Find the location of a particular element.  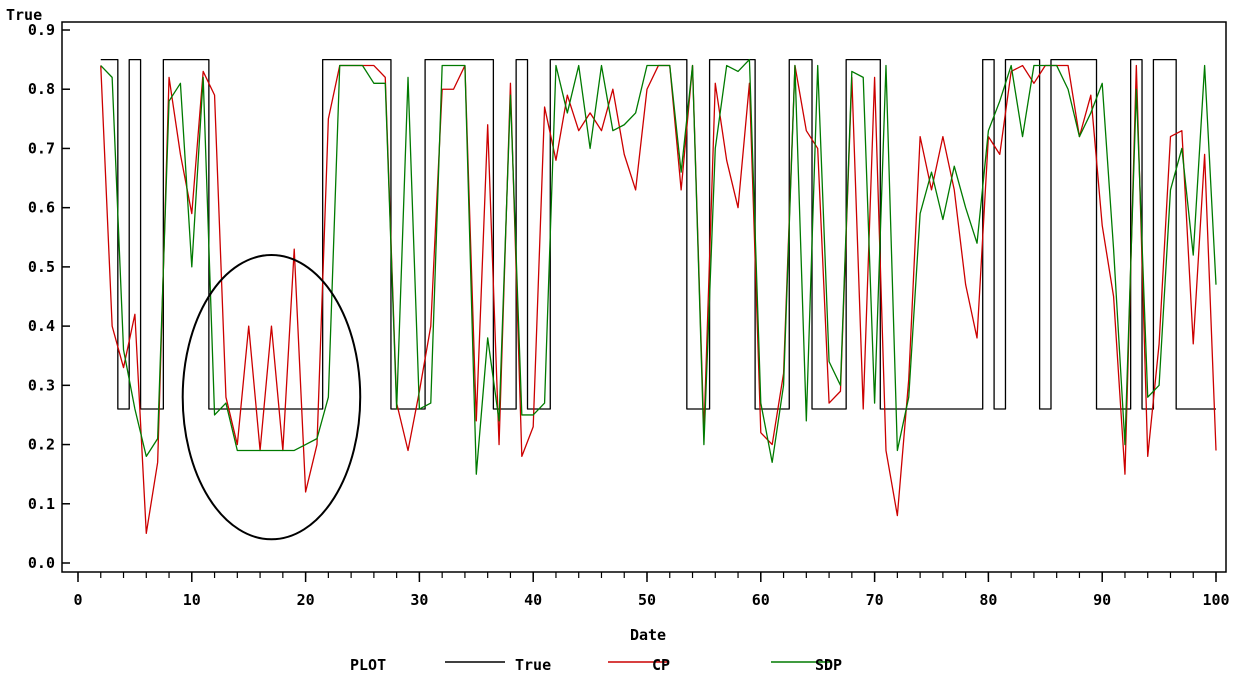

x-tick-label: 90 is located at coordinates (1102, 600).